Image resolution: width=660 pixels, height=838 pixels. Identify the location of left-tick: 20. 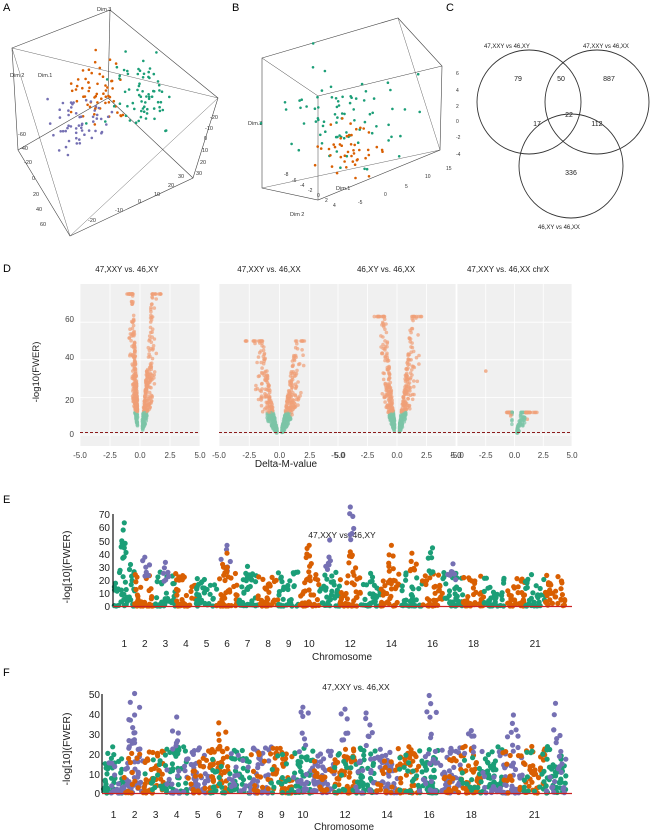
(36, 195).